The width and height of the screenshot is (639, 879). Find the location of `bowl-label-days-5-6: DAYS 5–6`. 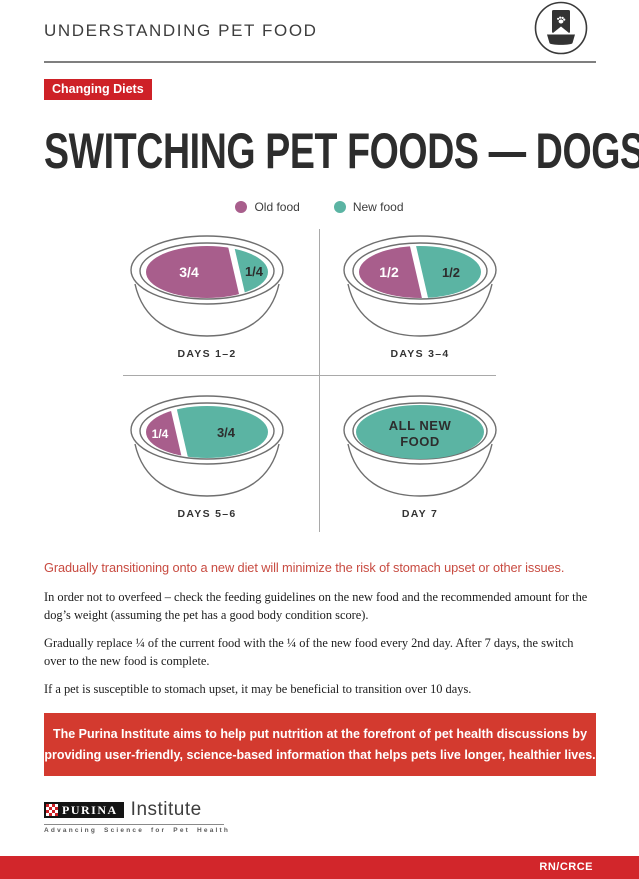

bowl-label-days-5-6: DAYS 5–6 is located at coordinates (207, 514).